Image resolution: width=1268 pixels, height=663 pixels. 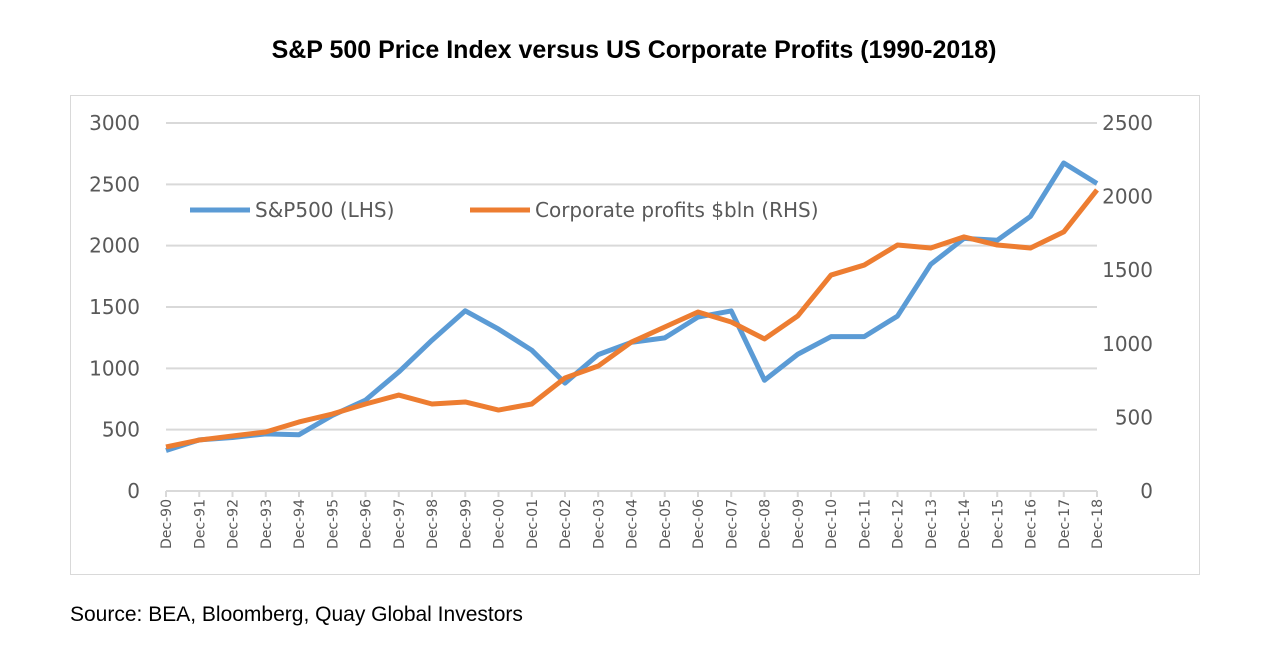 I want to click on x-tick-label: Dec-08, so click(x=766, y=524).